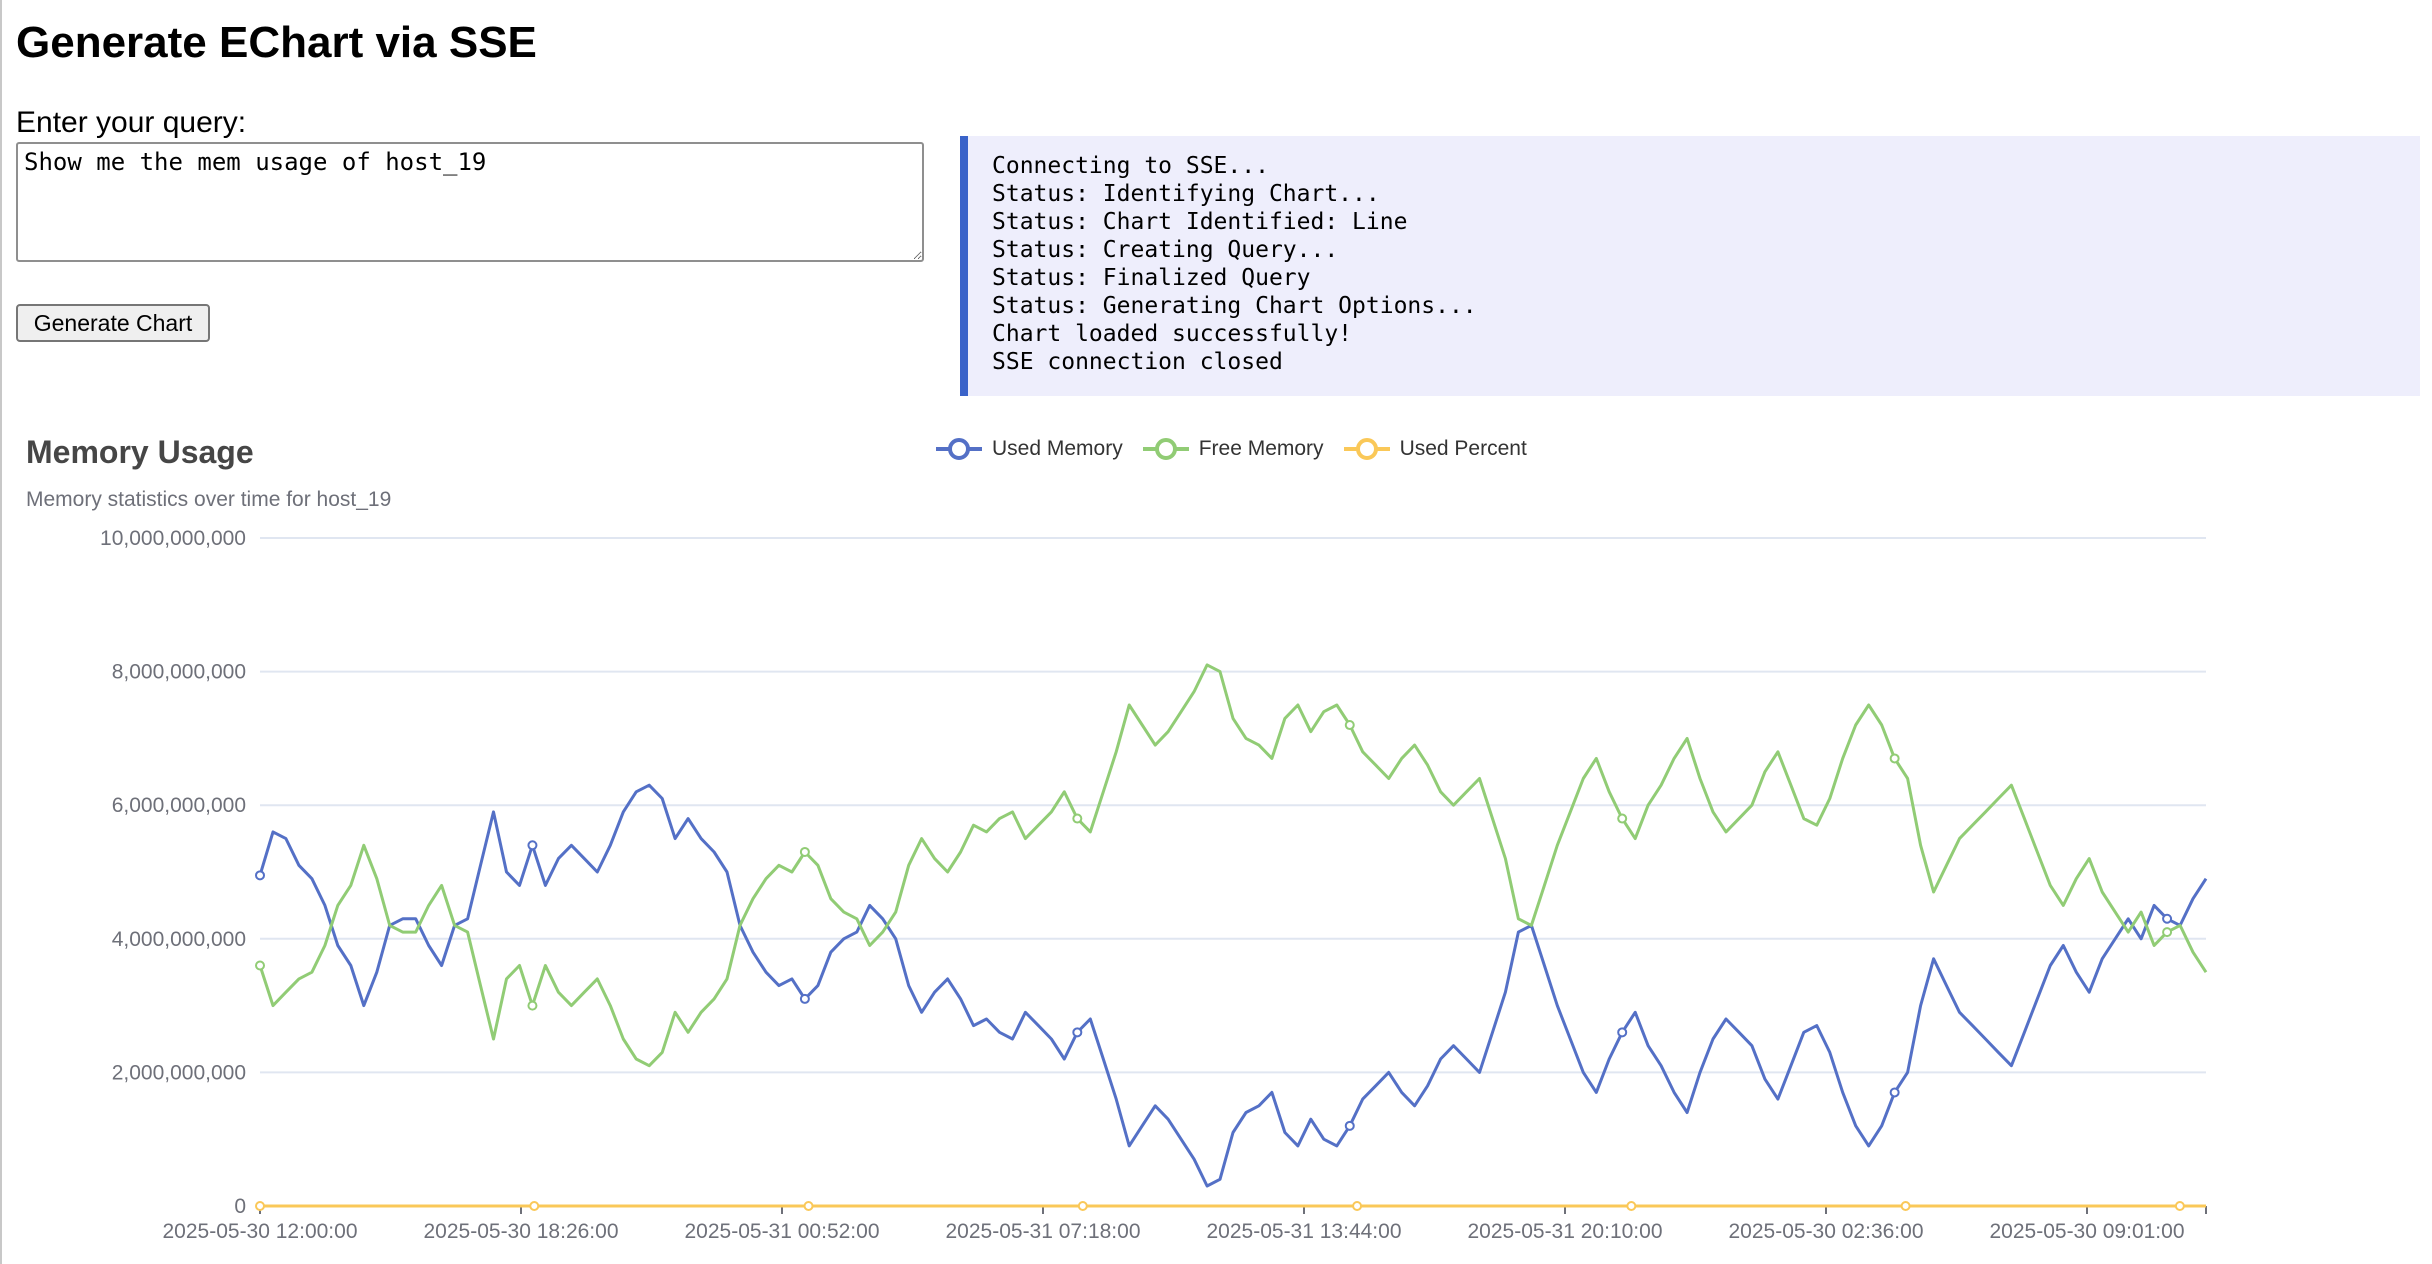  Describe the element at coordinates (1463, 448) in the screenshot. I see `legend-label: Used Percent` at that location.